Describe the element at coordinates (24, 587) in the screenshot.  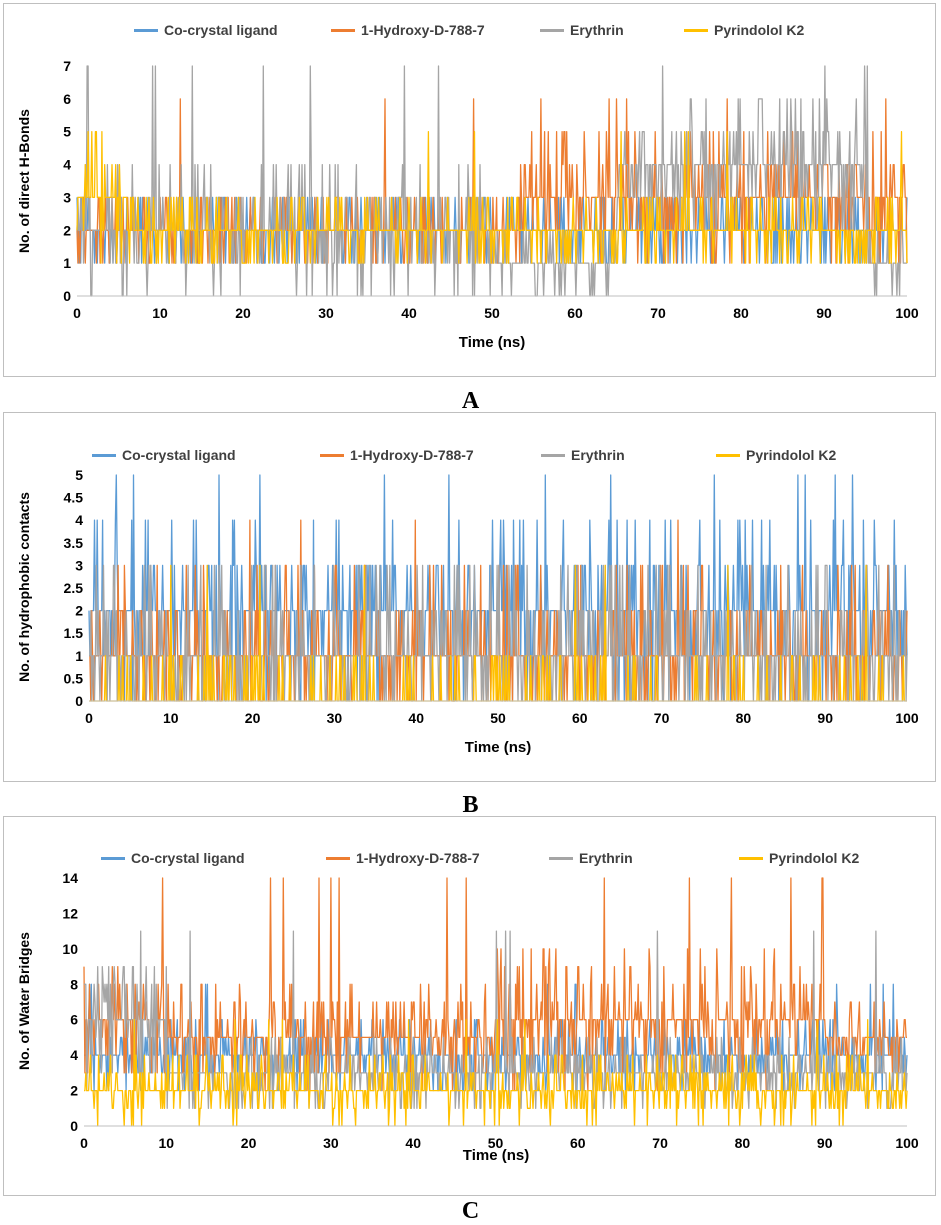
I see `y-axis-label: No. of hydrophobic contacts` at that location.